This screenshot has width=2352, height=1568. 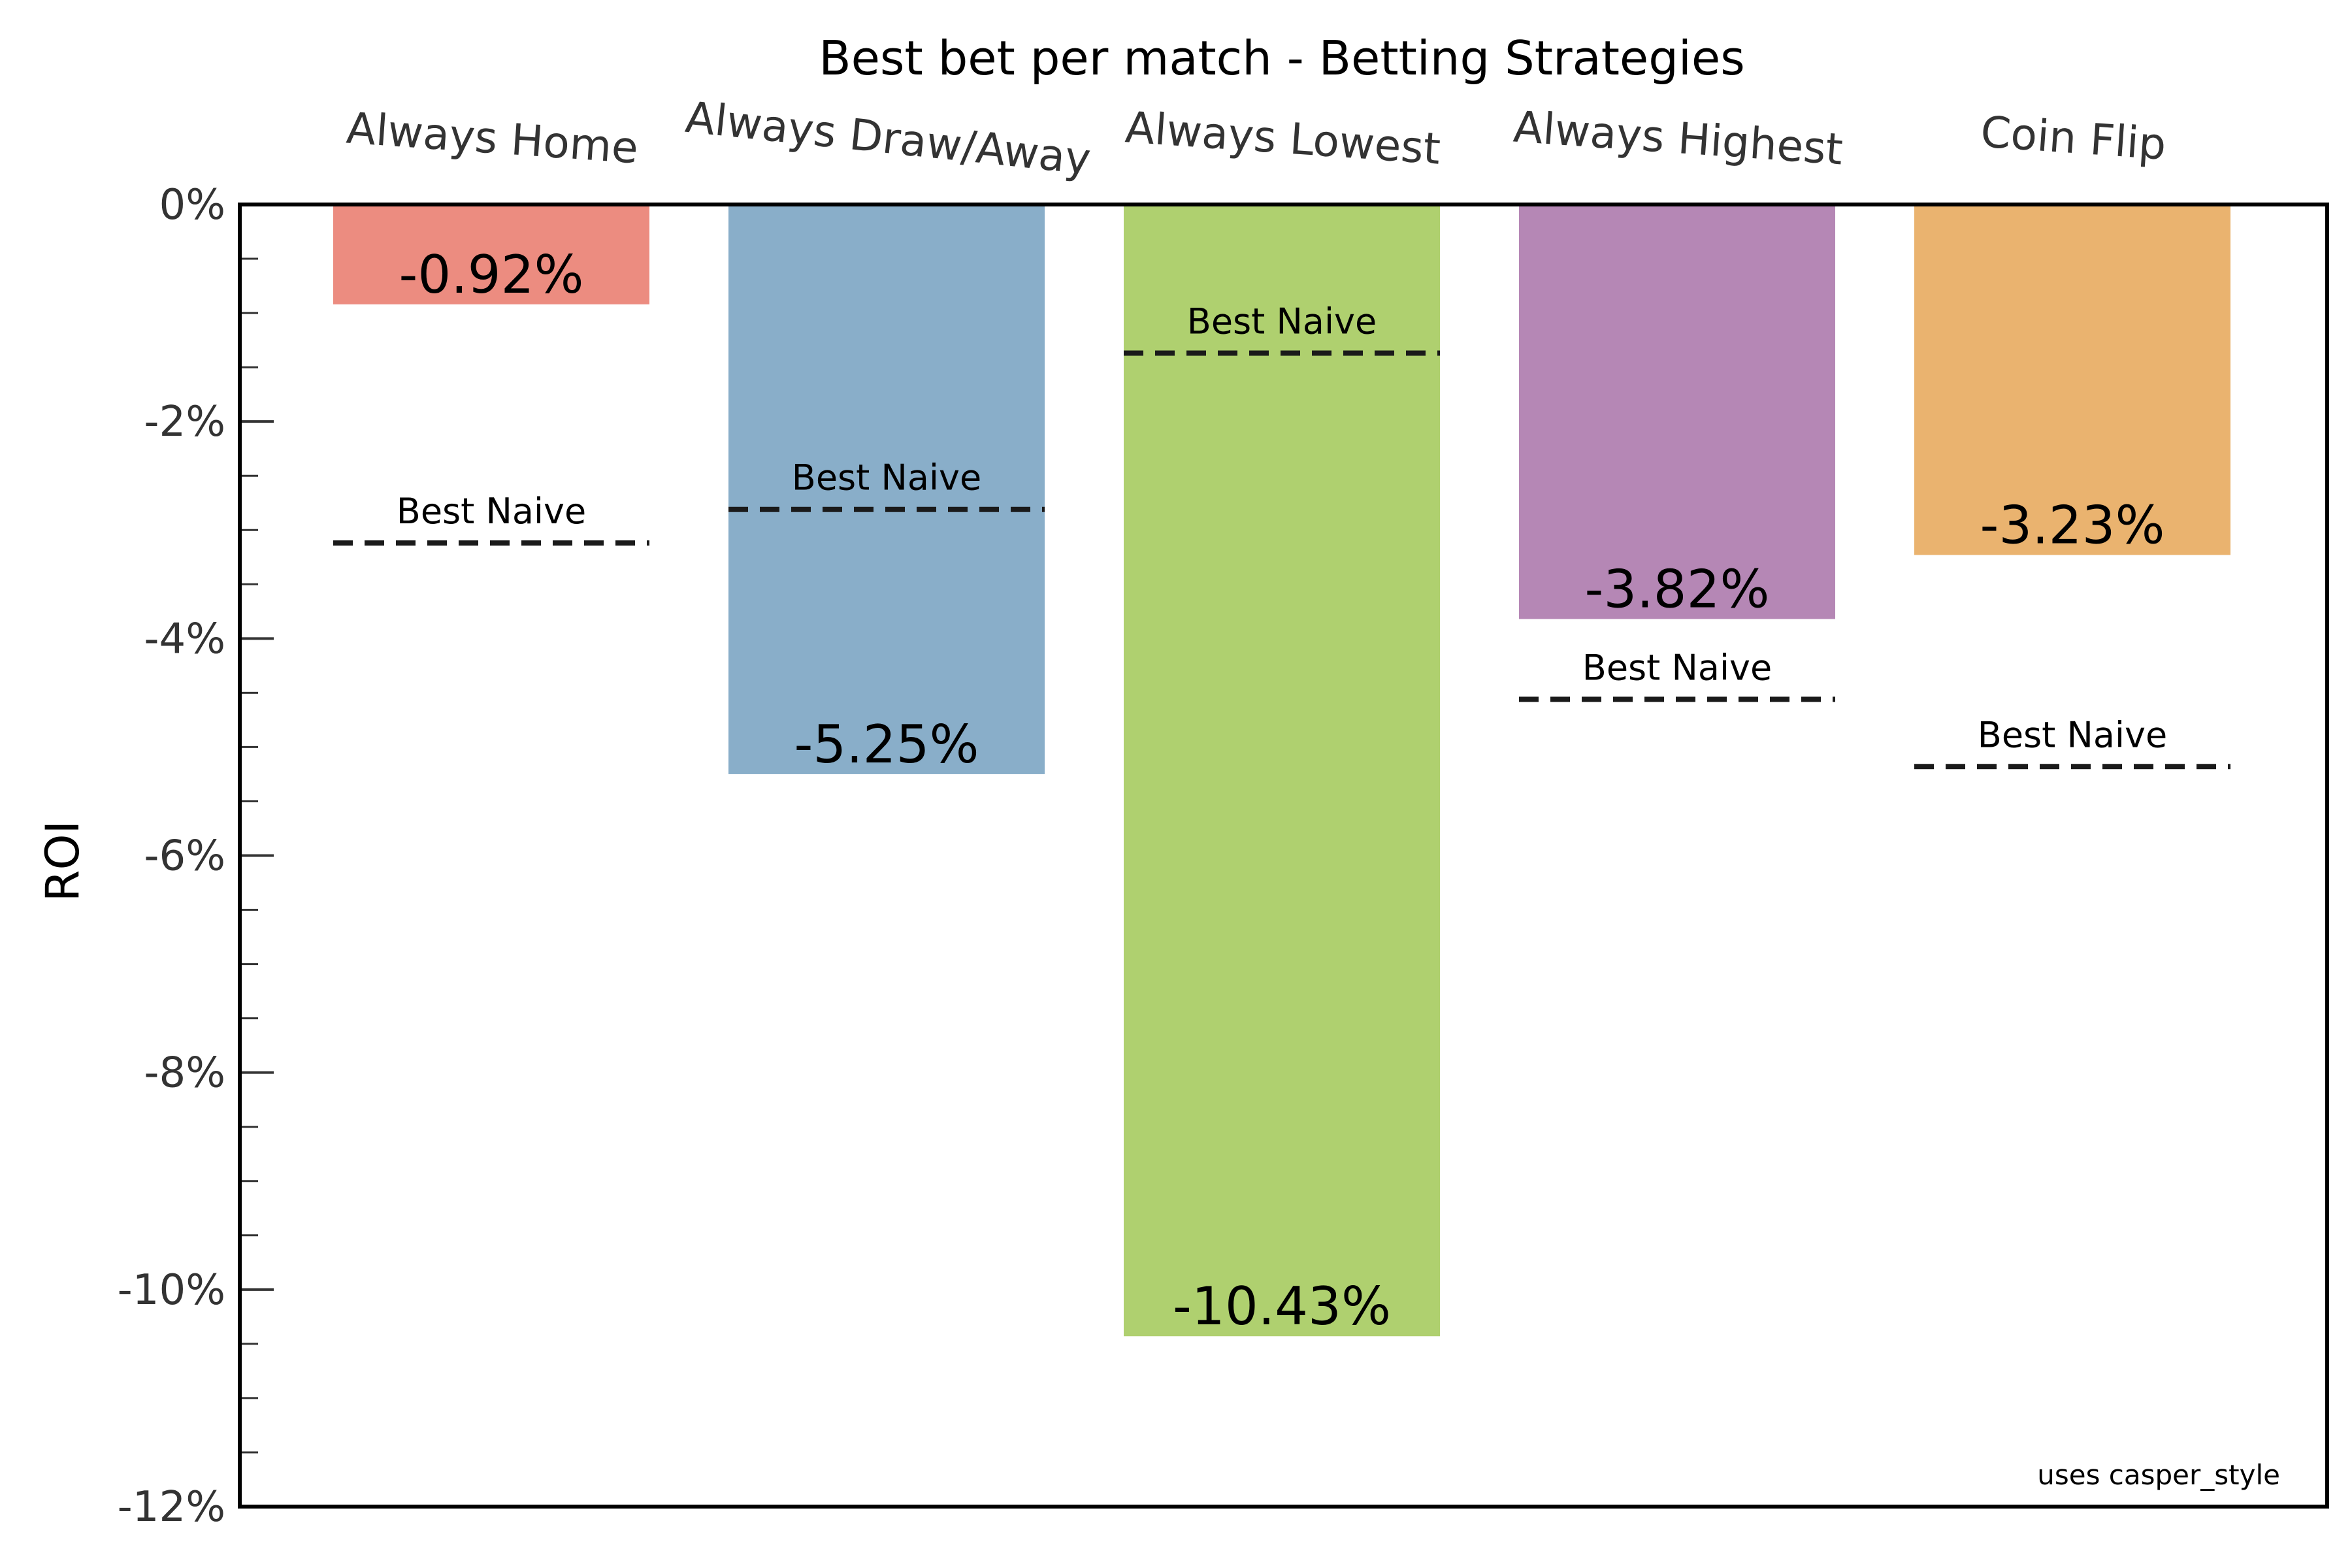 I want to click on bar-always-highest, so click(x=1677, y=411).